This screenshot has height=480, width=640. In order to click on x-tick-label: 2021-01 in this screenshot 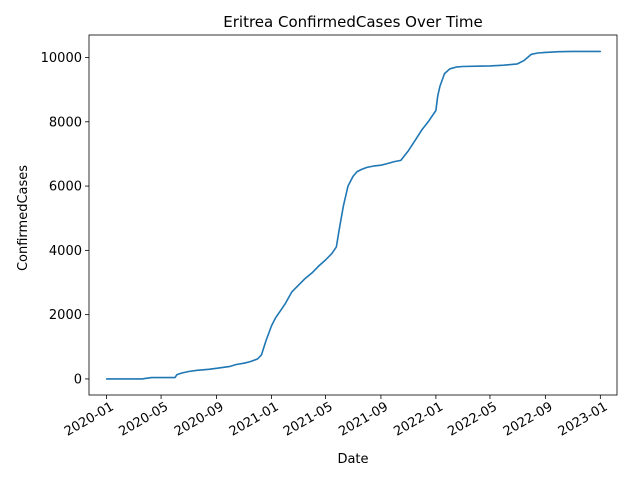, I will do `click(254, 419)`.